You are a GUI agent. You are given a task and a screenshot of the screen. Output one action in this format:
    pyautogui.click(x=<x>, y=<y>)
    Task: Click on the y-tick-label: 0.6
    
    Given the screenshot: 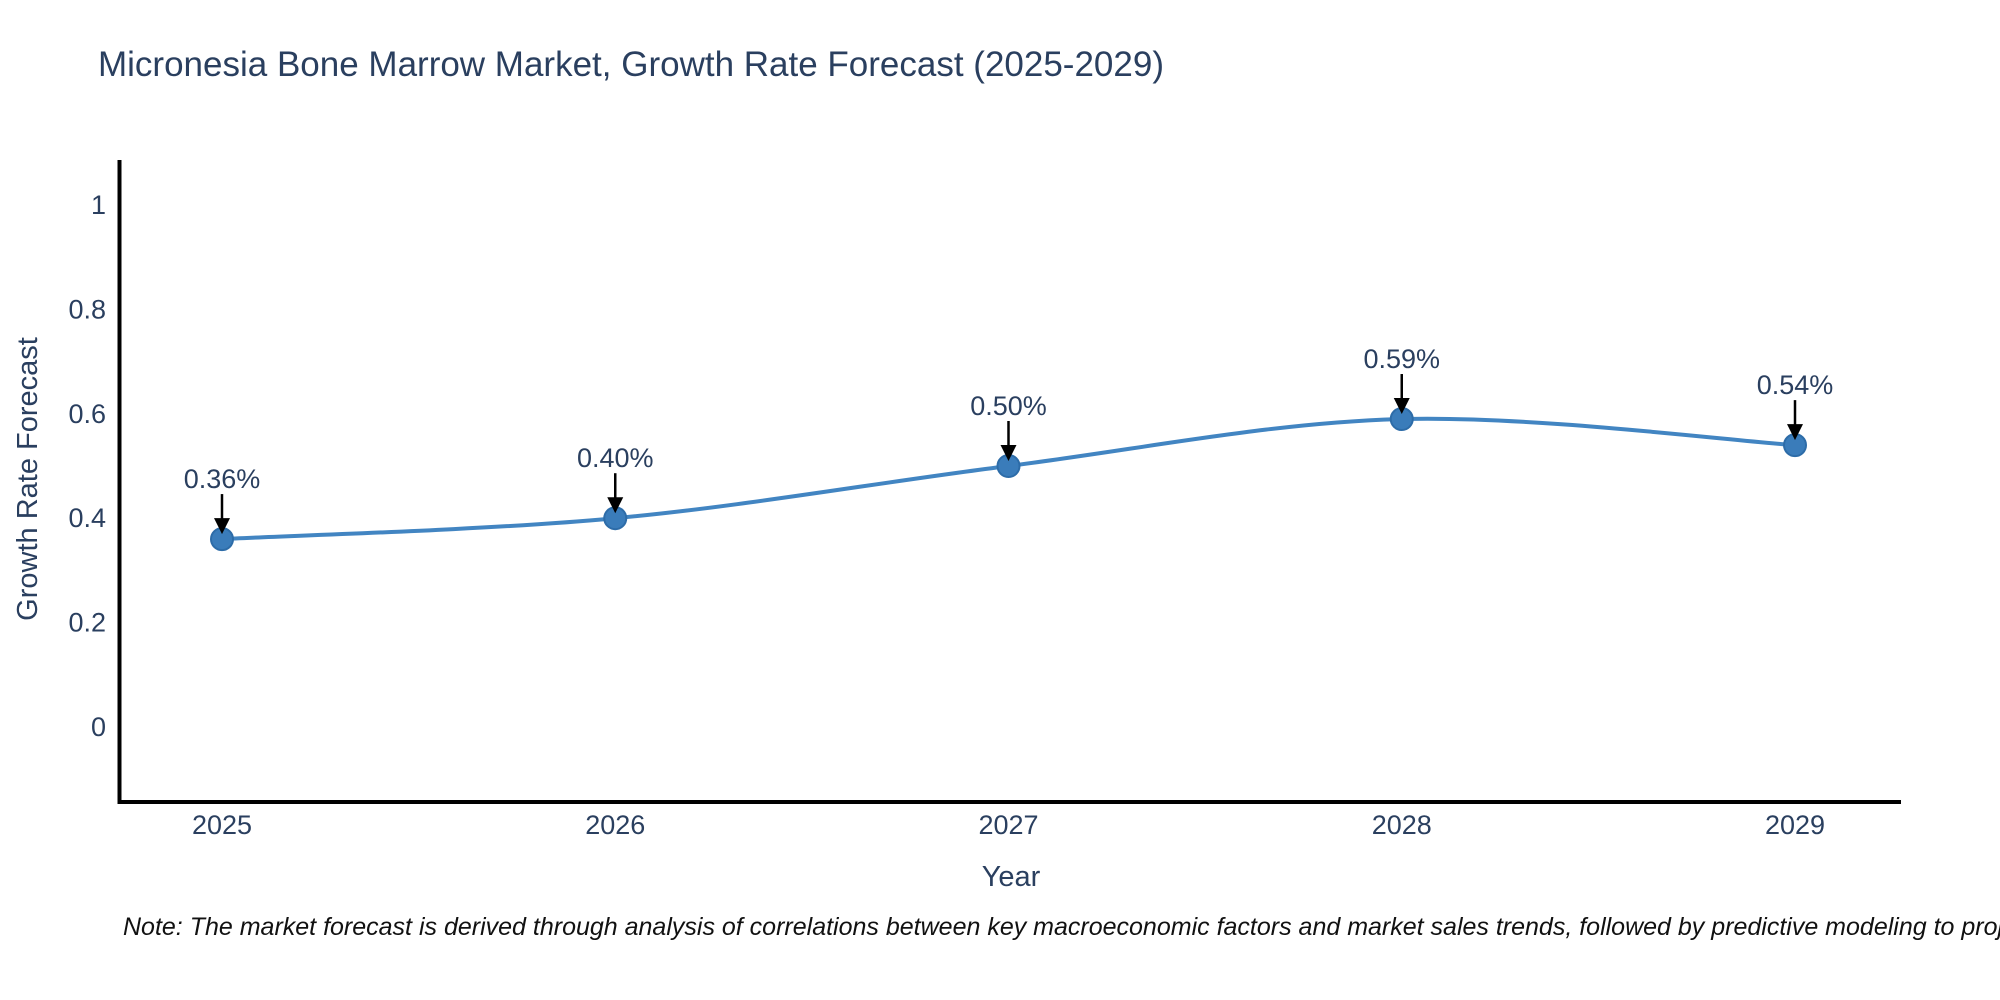 What is the action you would take?
    pyautogui.click(x=87, y=414)
    